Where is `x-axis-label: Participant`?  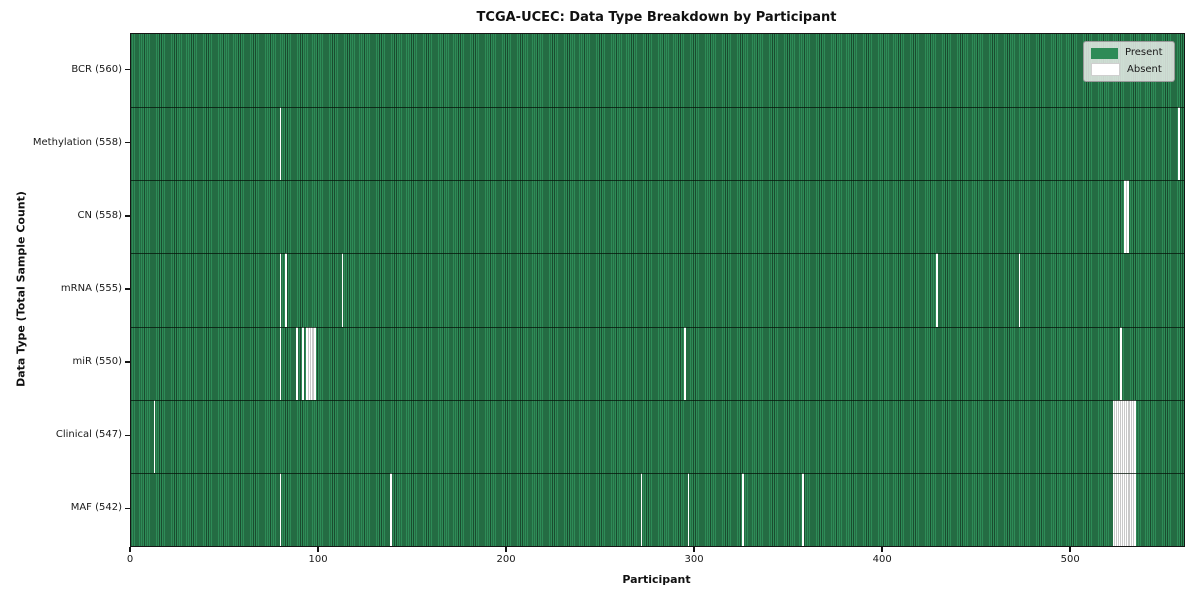 x-axis-label: Participant is located at coordinates (656, 579).